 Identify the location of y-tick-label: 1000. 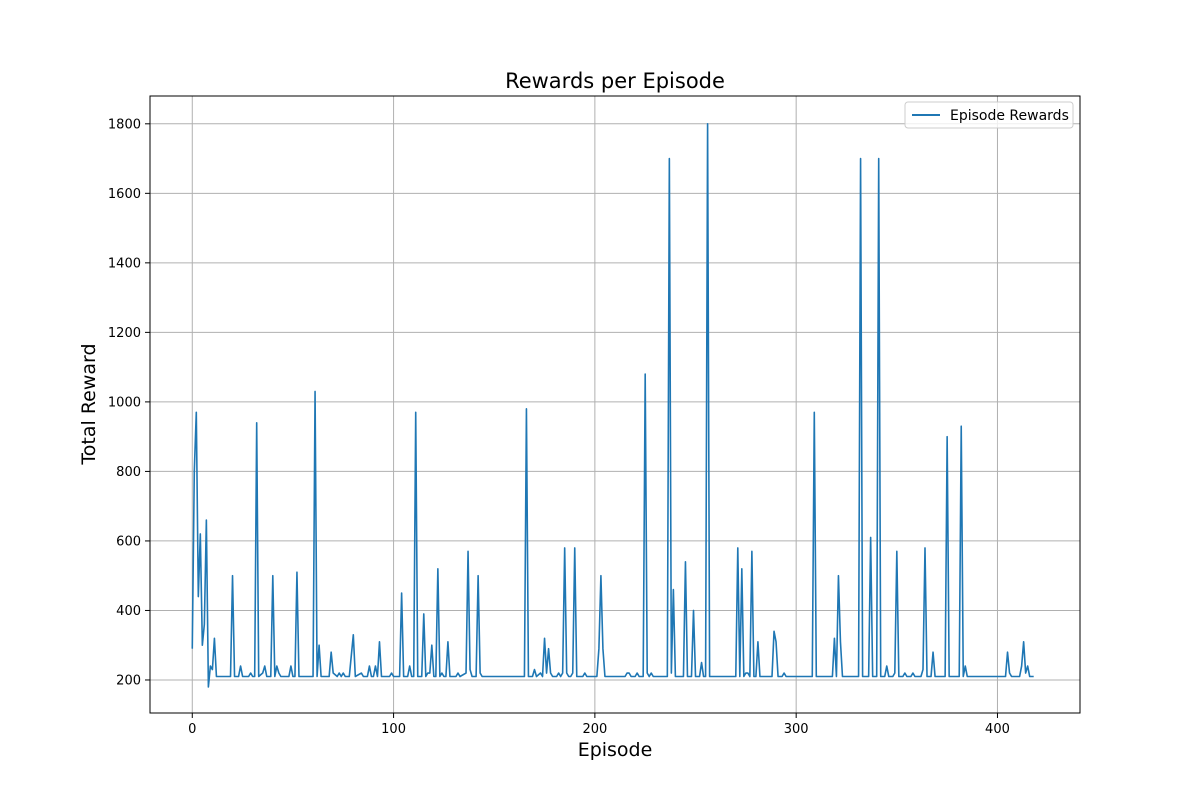
(124, 402).